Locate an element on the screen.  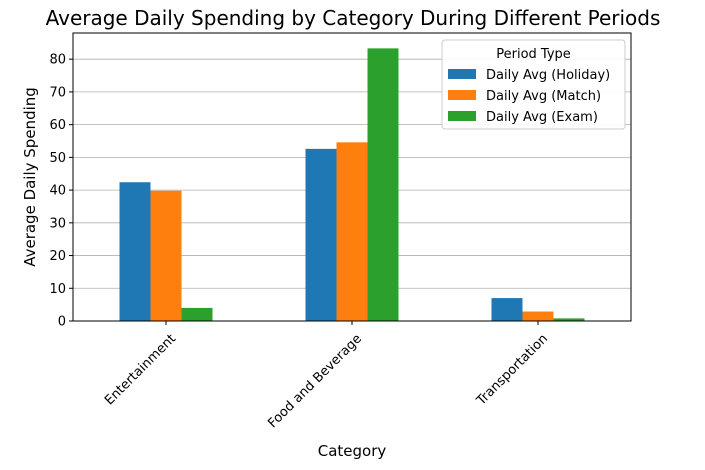
legend-label: Daily Avg (Match) is located at coordinates (543, 96).